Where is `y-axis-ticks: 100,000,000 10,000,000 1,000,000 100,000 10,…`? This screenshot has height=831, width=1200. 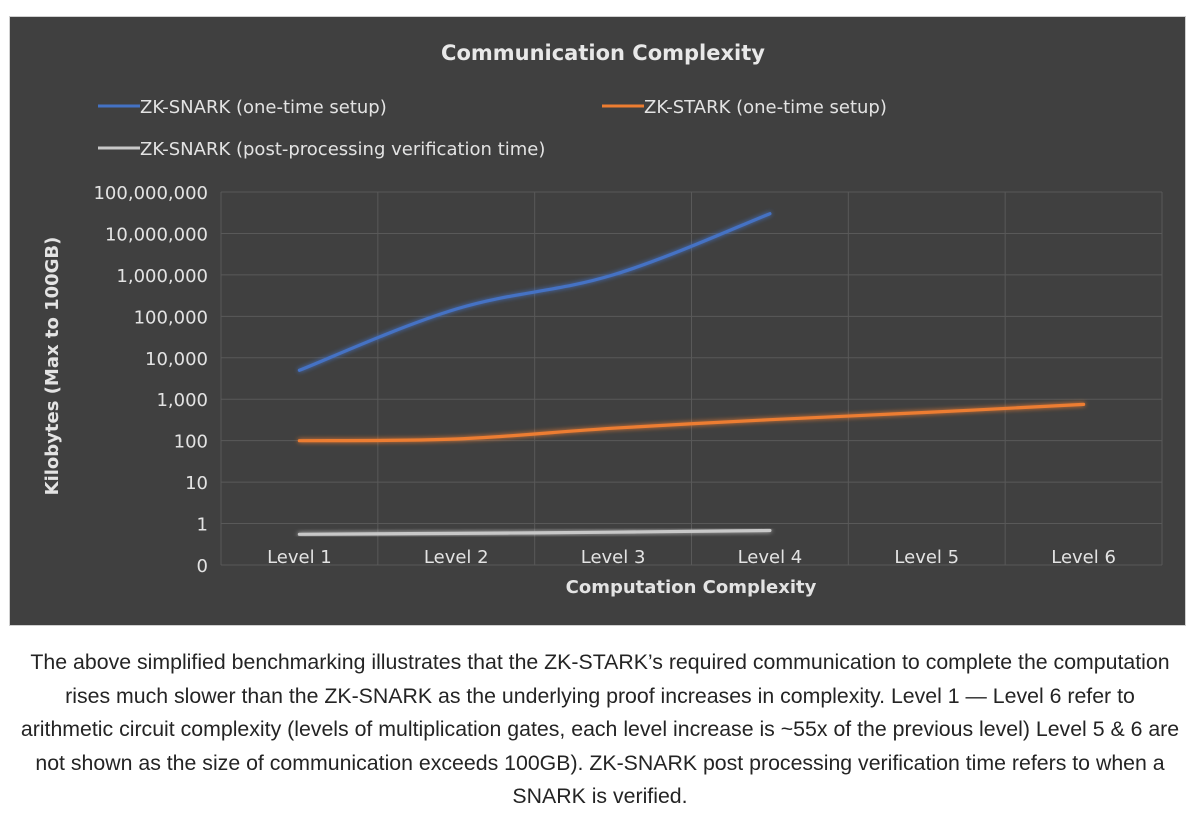
y-axis-ticks: 100,000,000 10,000,000 1,000,000 100,000 10,… is located at coordinates (150, 380).